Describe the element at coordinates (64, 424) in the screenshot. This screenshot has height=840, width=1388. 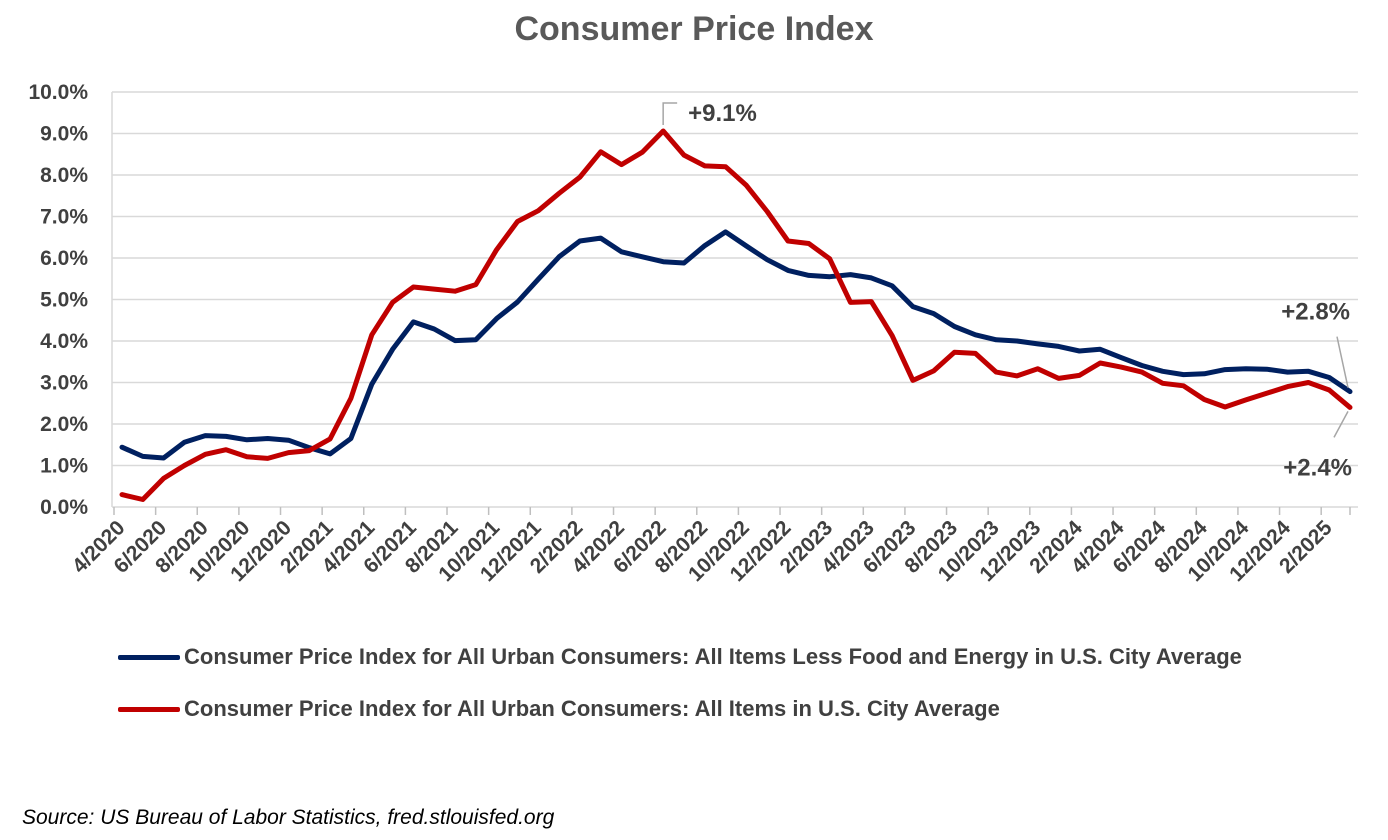
I see `y-tick-label: 2.0%` at that location.